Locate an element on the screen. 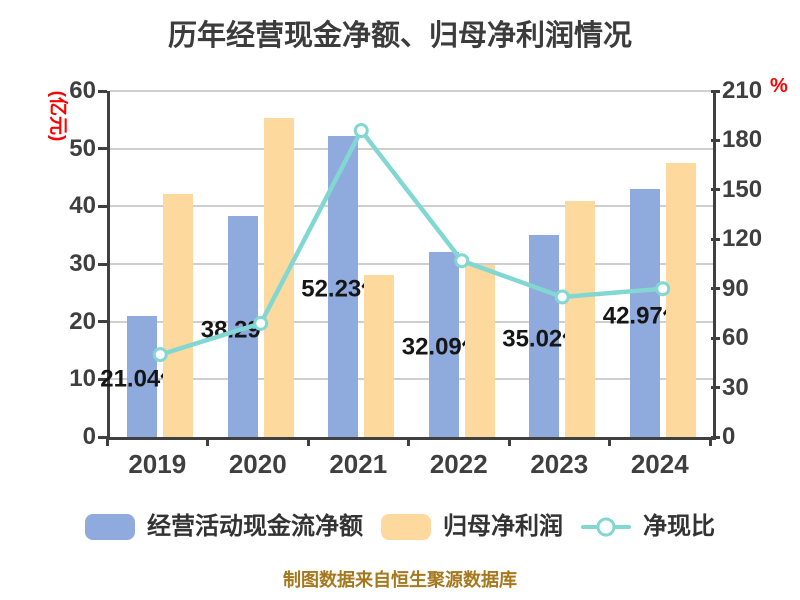  legend-item-operating-cash: 经营活动现金流净额 is located at coordinates (224, 527).